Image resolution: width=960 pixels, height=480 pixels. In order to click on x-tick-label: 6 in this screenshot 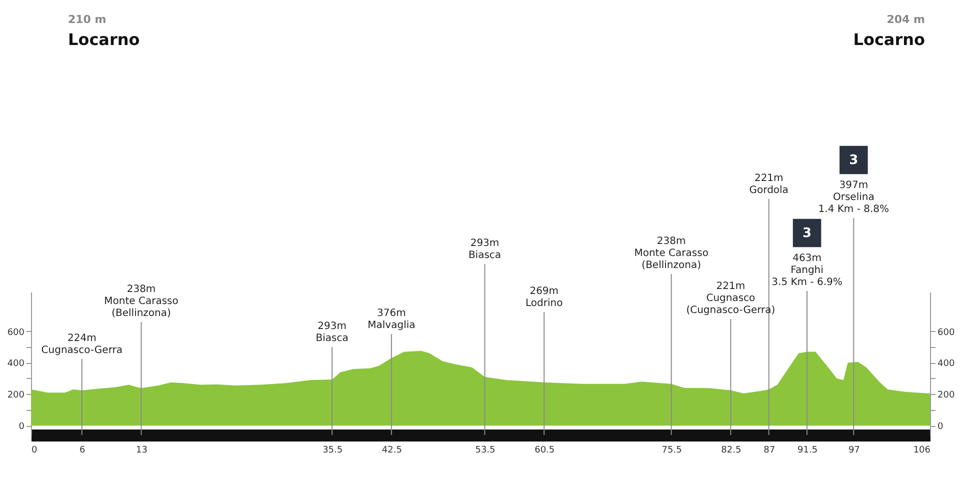, I will do `click(83, 451)`.